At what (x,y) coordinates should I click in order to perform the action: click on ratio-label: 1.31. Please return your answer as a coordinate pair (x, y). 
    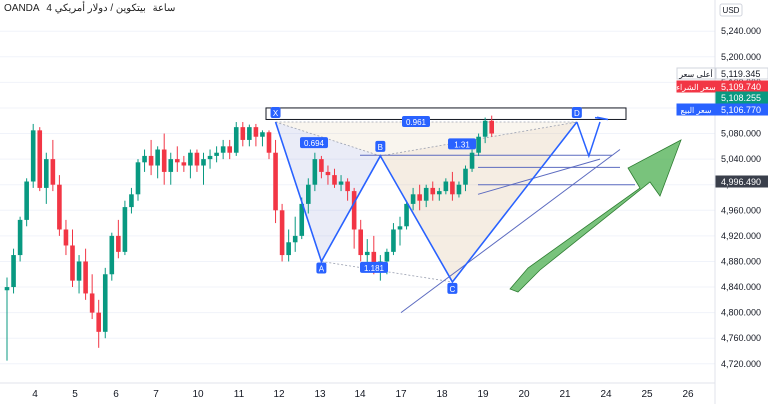
    Looking at the image, I should click on (462, 144).